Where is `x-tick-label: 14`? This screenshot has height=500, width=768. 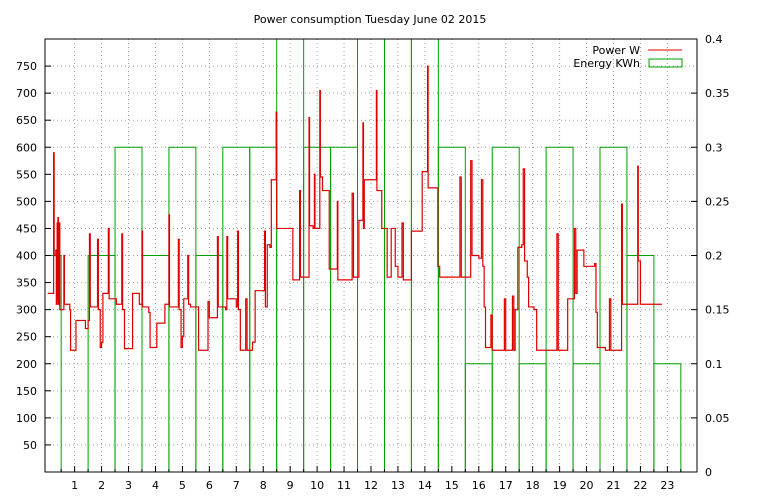
x-tick-label: 14 is located at coordinates (425, 485).